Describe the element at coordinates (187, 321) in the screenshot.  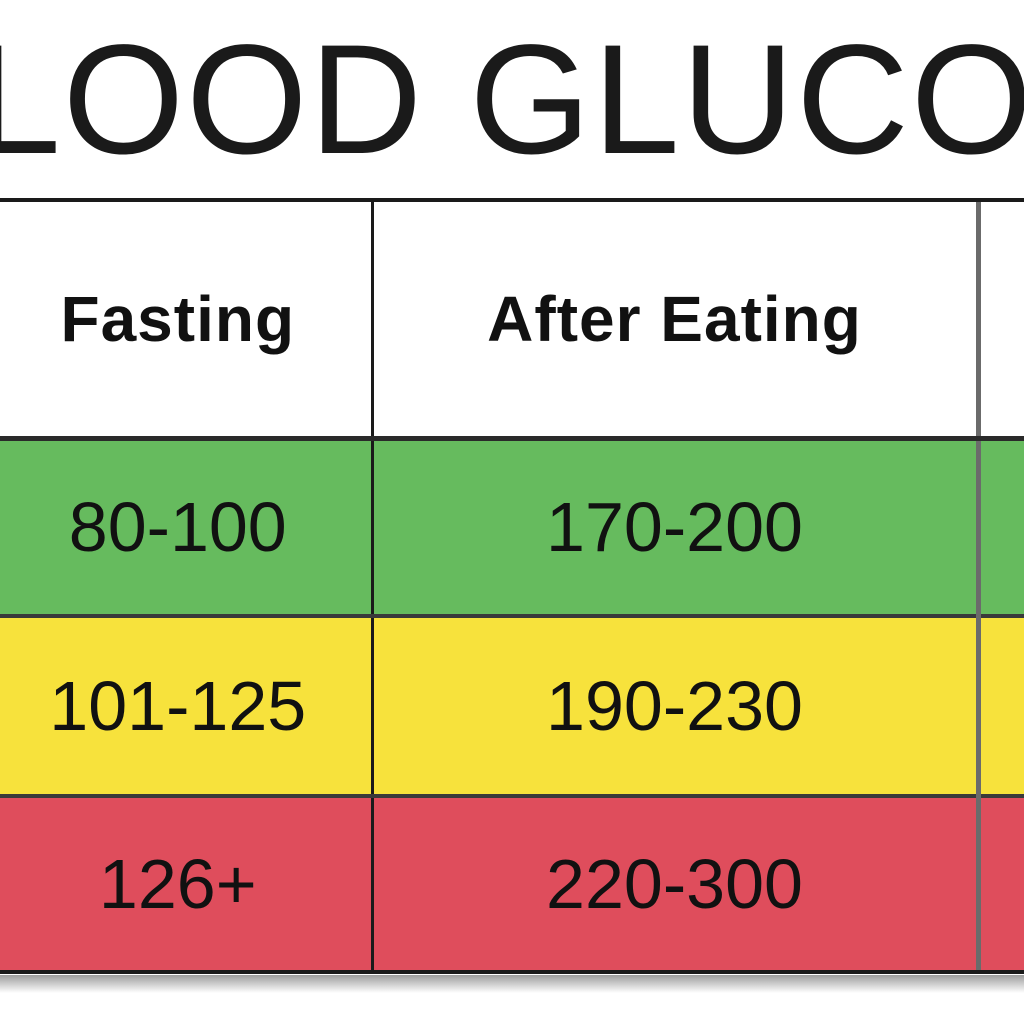
I see `header-fasting: Fasting` at that location.